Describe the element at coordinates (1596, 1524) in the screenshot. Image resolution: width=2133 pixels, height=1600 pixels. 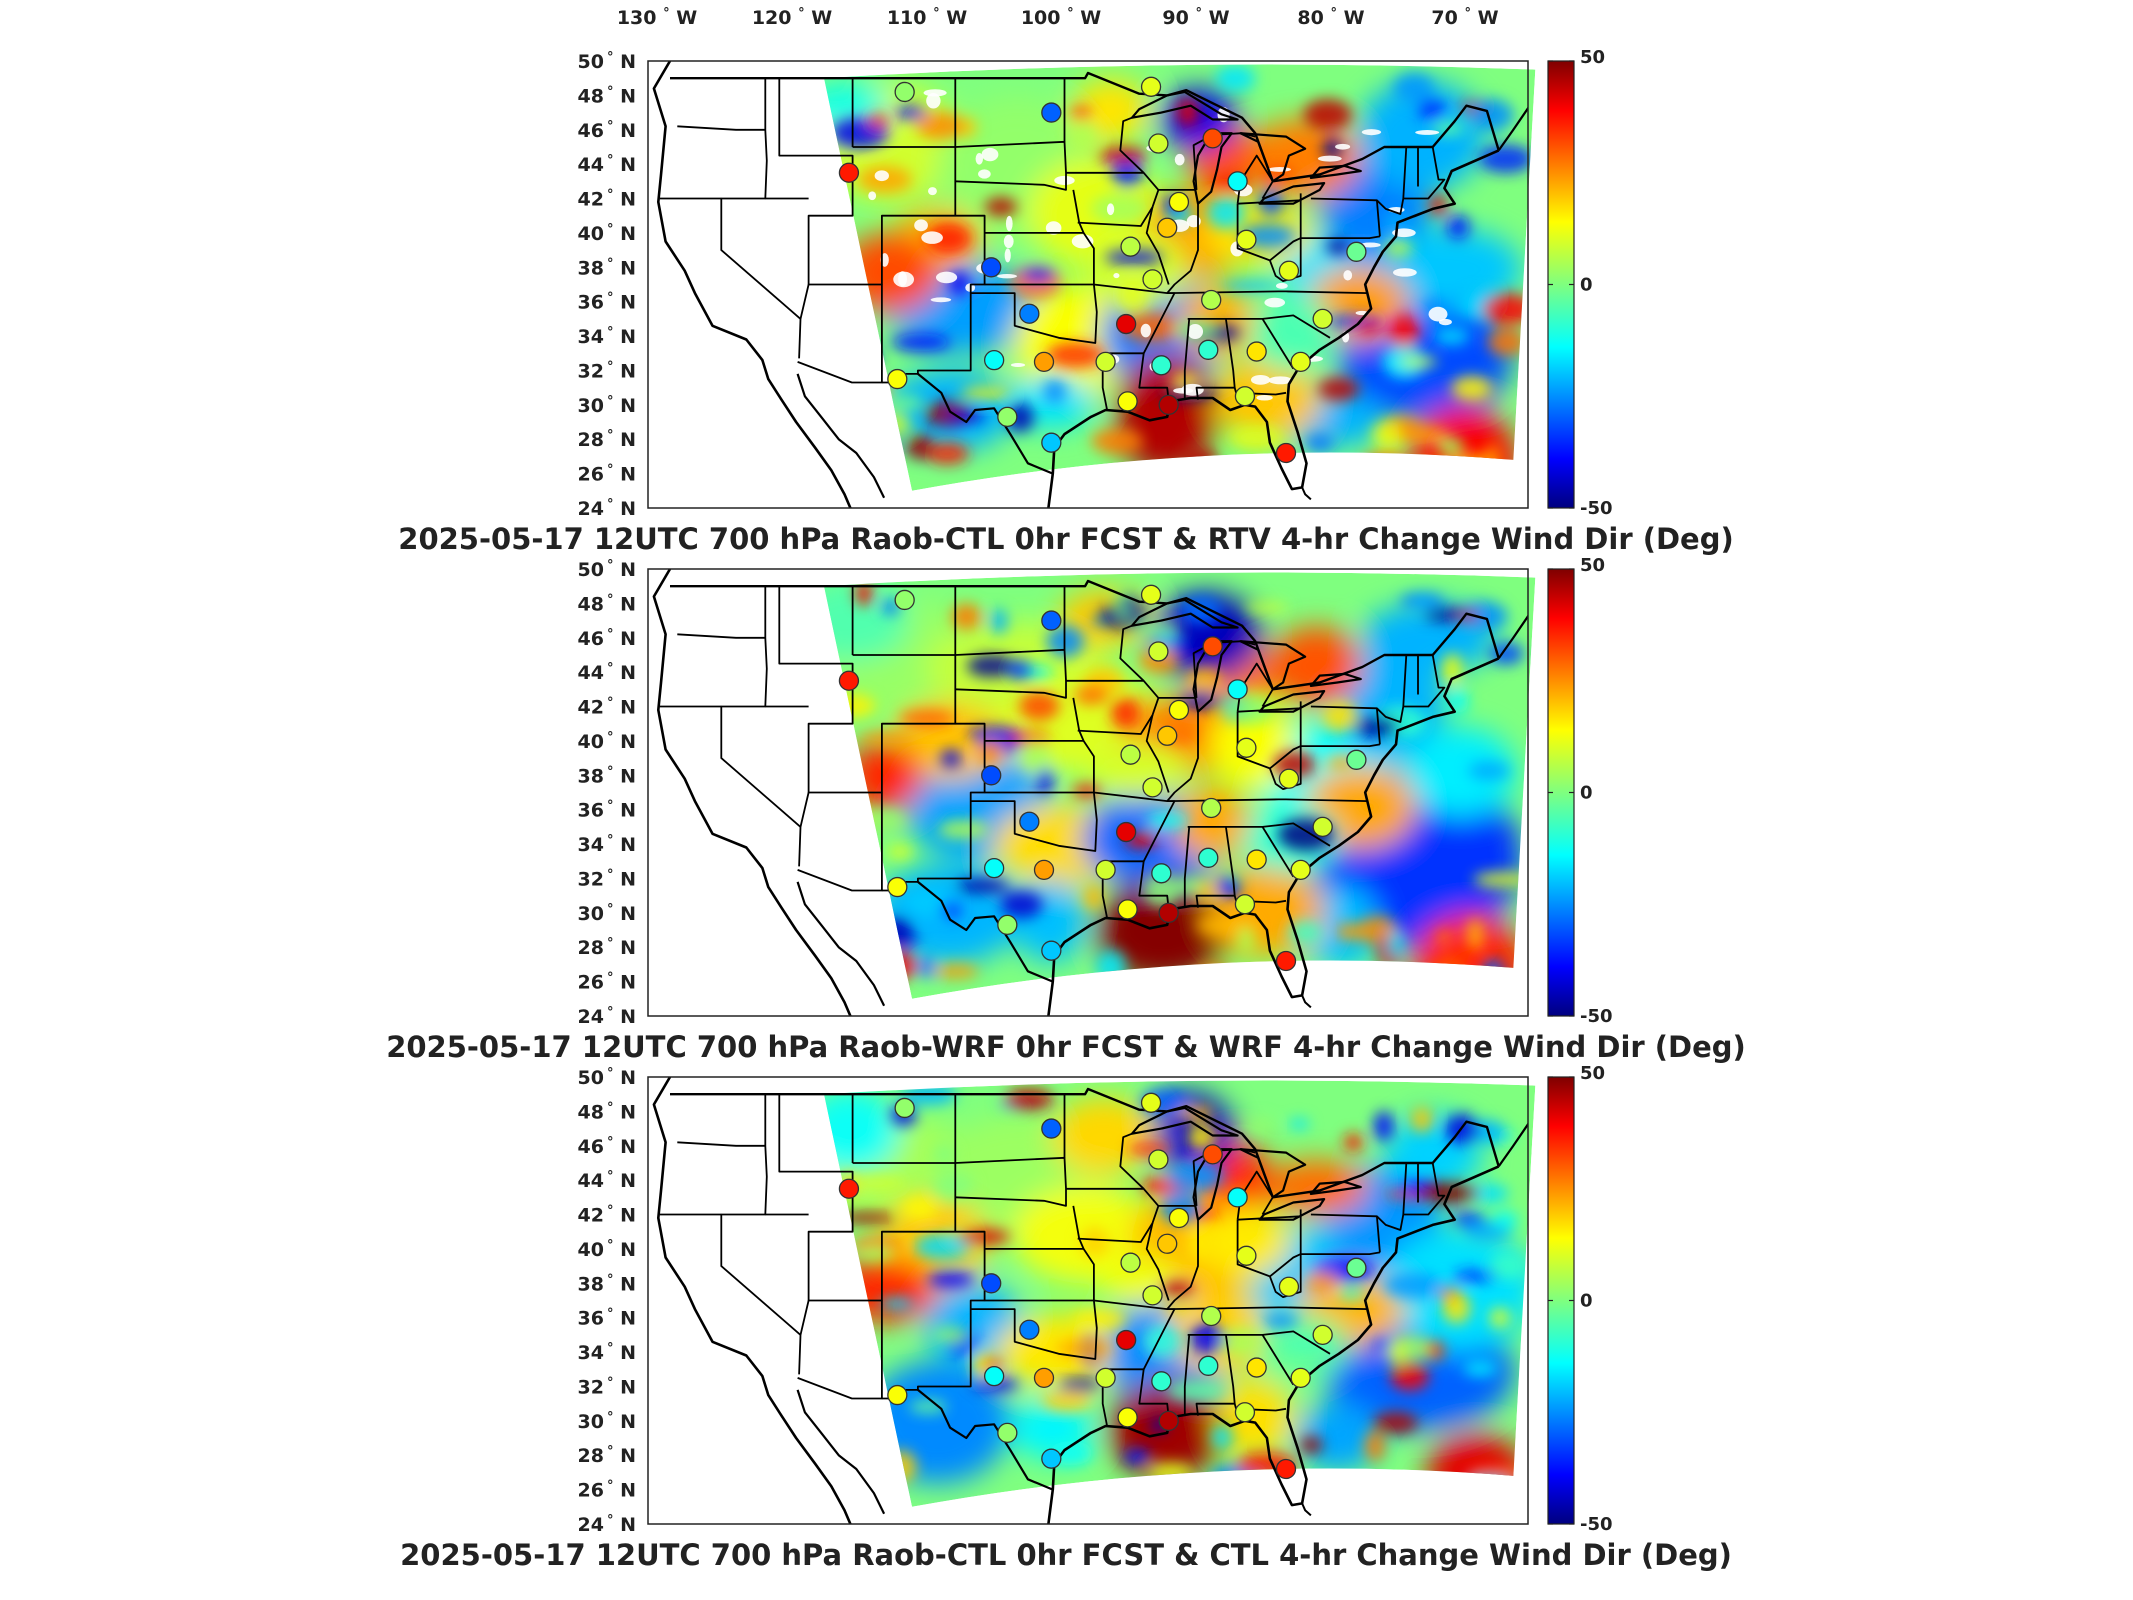
I see `colorbar-tick-label: -50` at that location.